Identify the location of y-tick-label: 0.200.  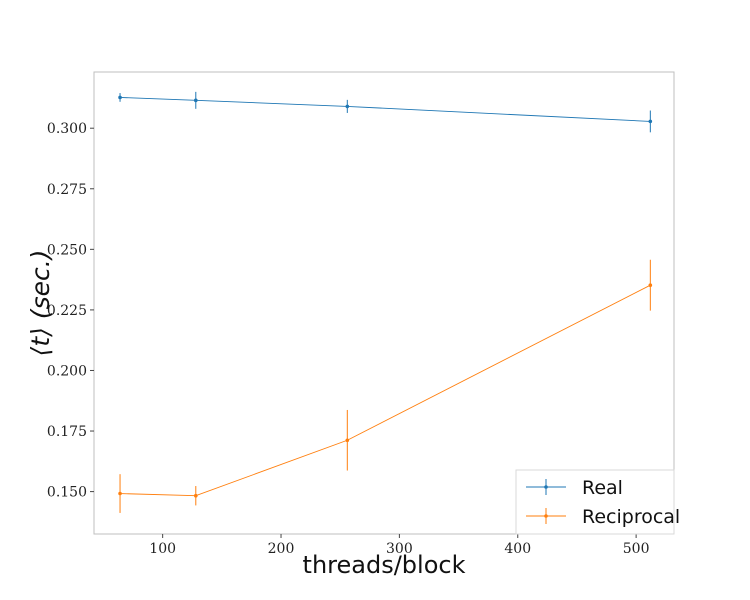
(67, 371).